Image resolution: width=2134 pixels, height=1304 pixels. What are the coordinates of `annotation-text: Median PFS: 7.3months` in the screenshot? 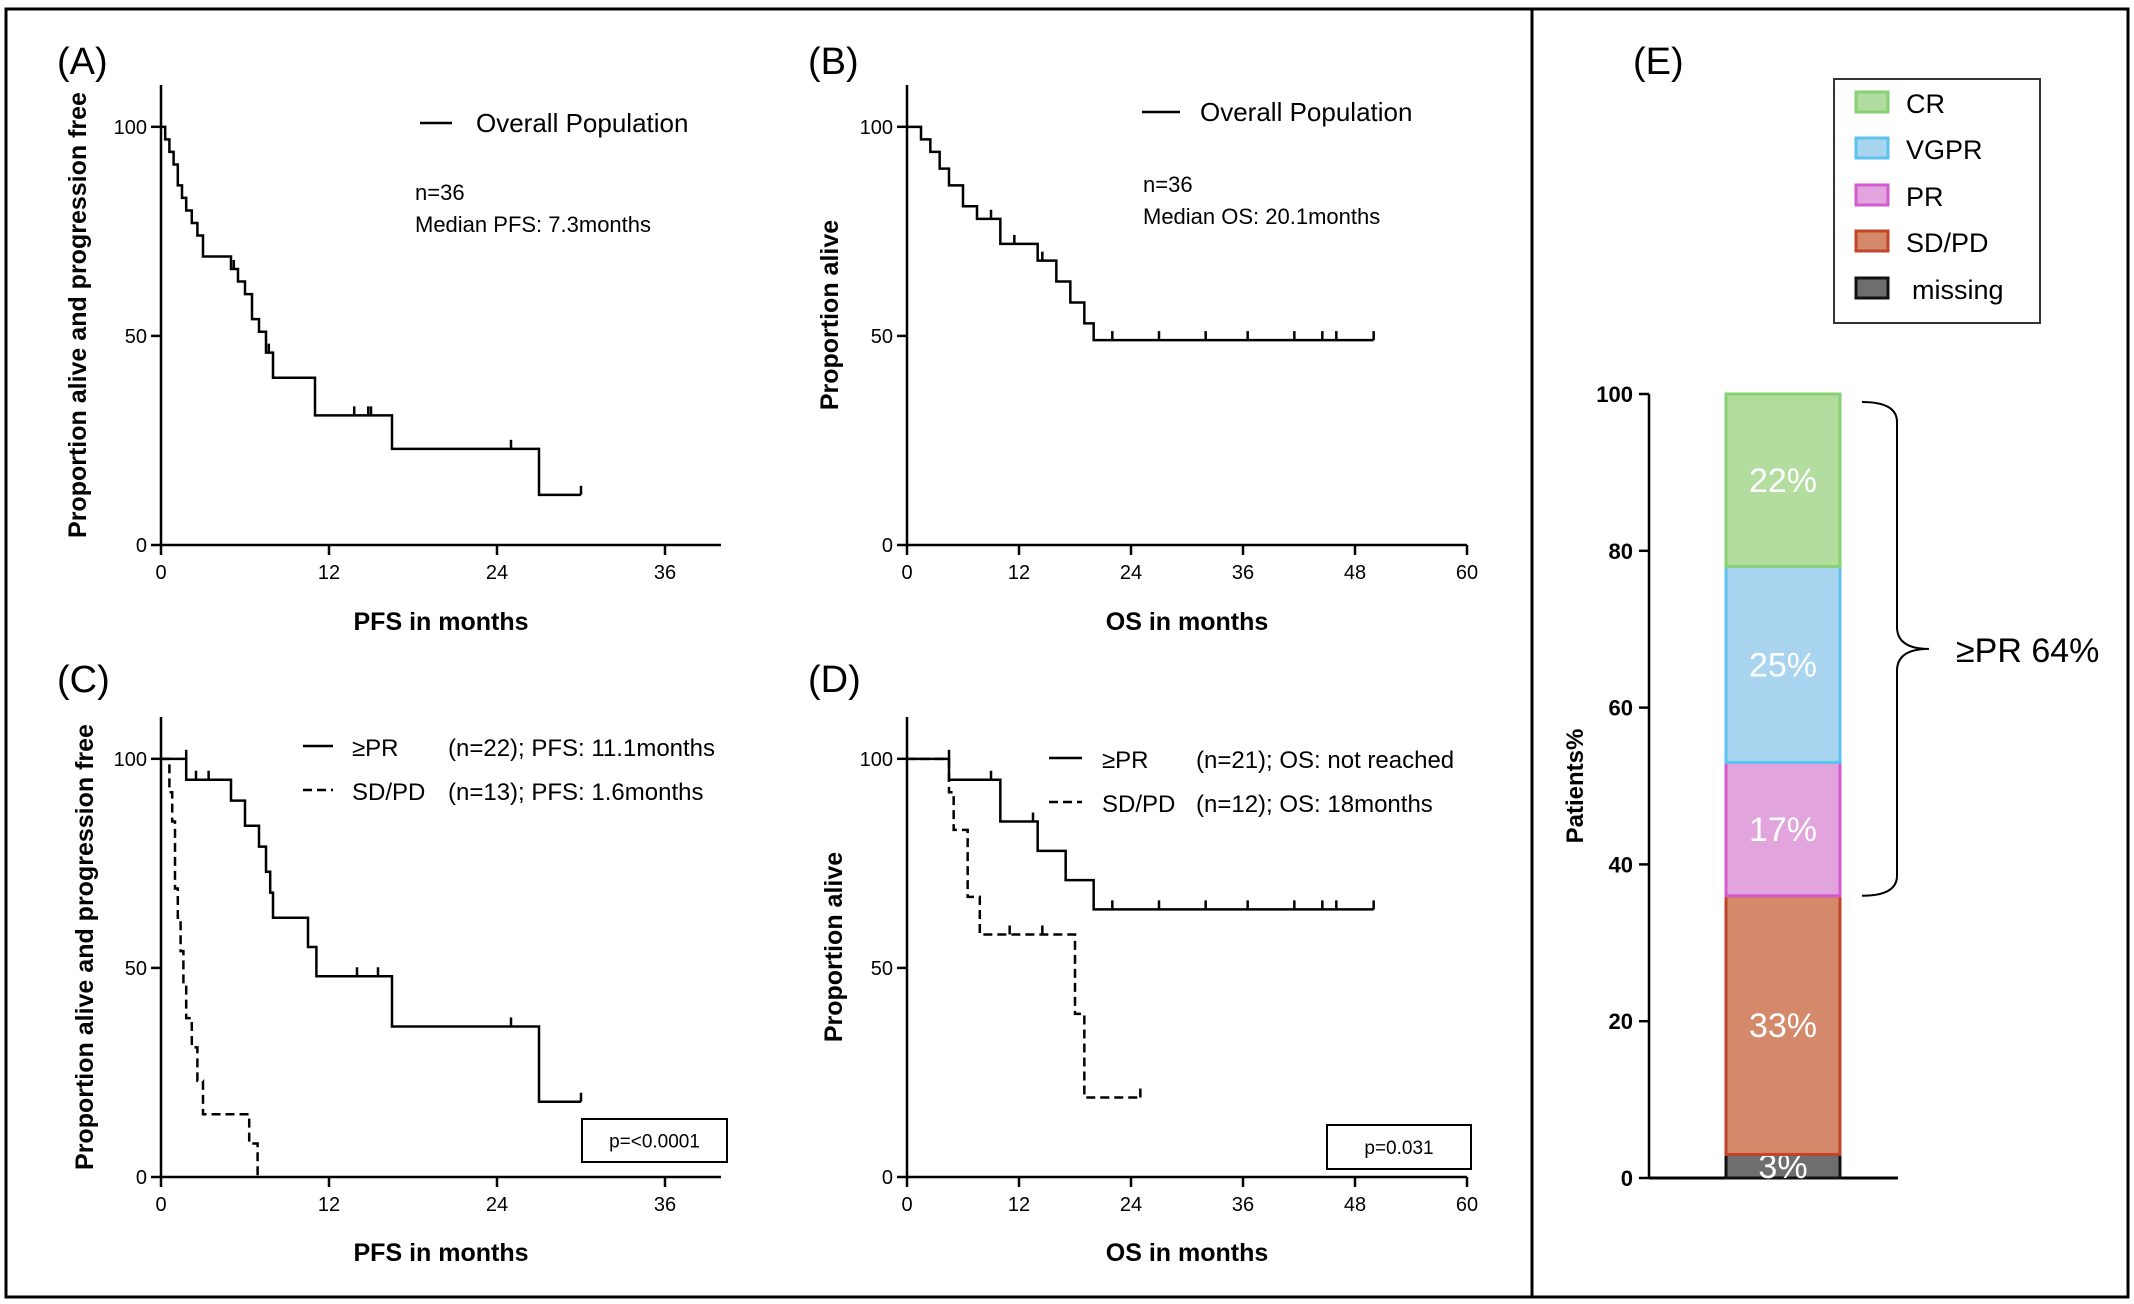 It's located at (533, 224).